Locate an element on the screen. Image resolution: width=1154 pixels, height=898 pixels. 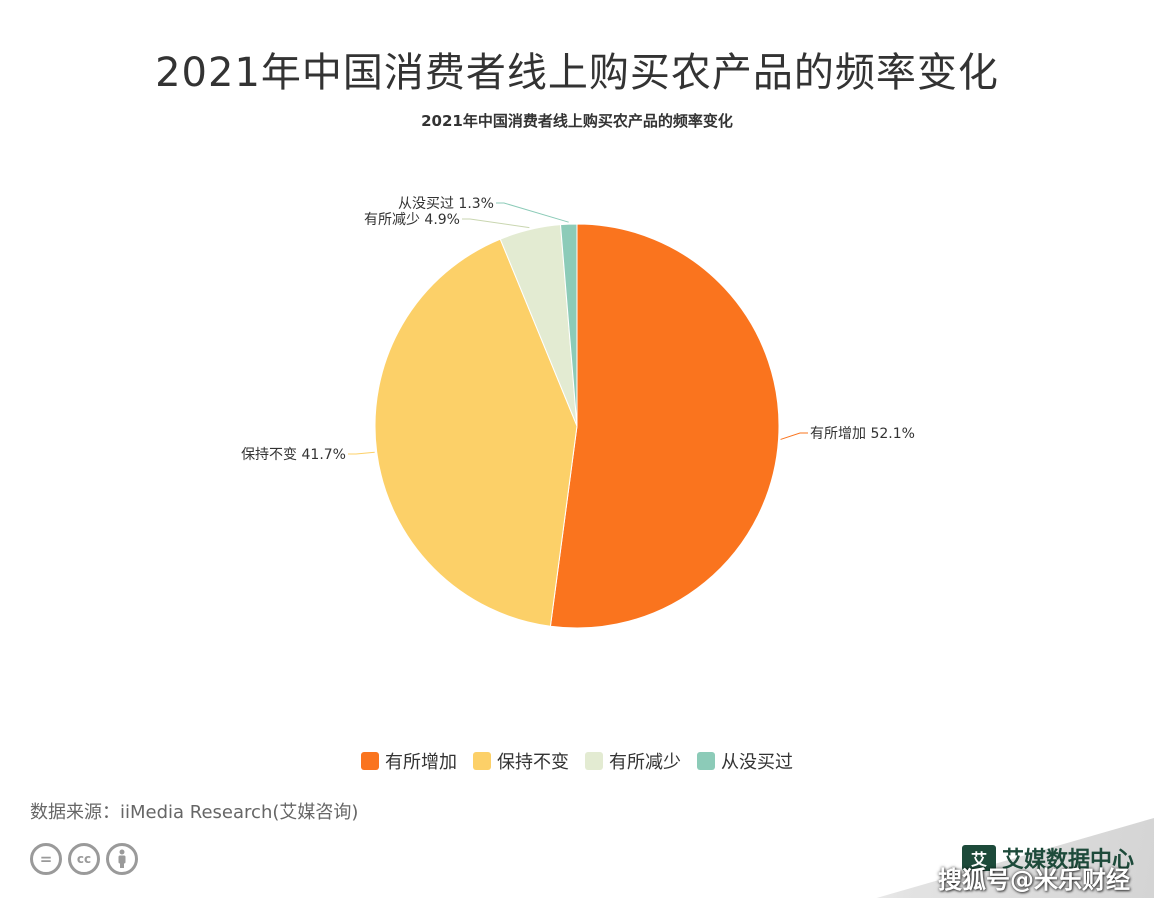
equals-icon: = is located at coordinates (46, 859).